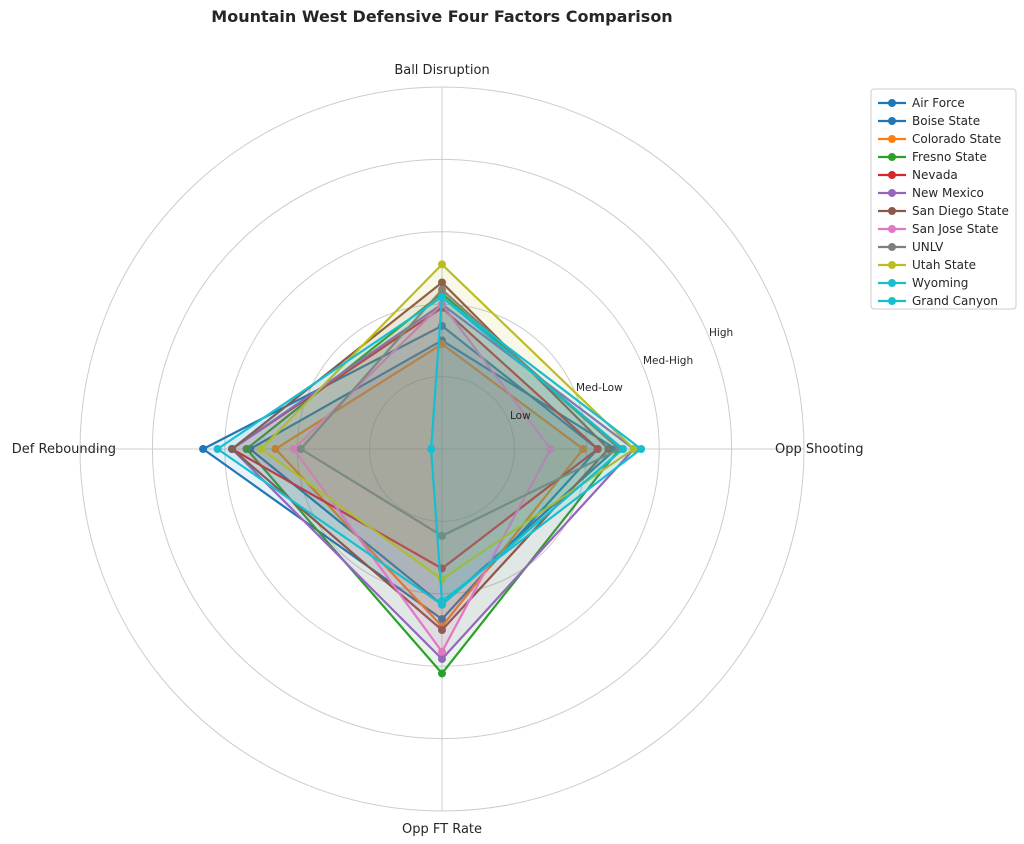  Describe the element at coordinates (948, 193) in the screenshot. I see `legend-label: New Mexico` at that location.